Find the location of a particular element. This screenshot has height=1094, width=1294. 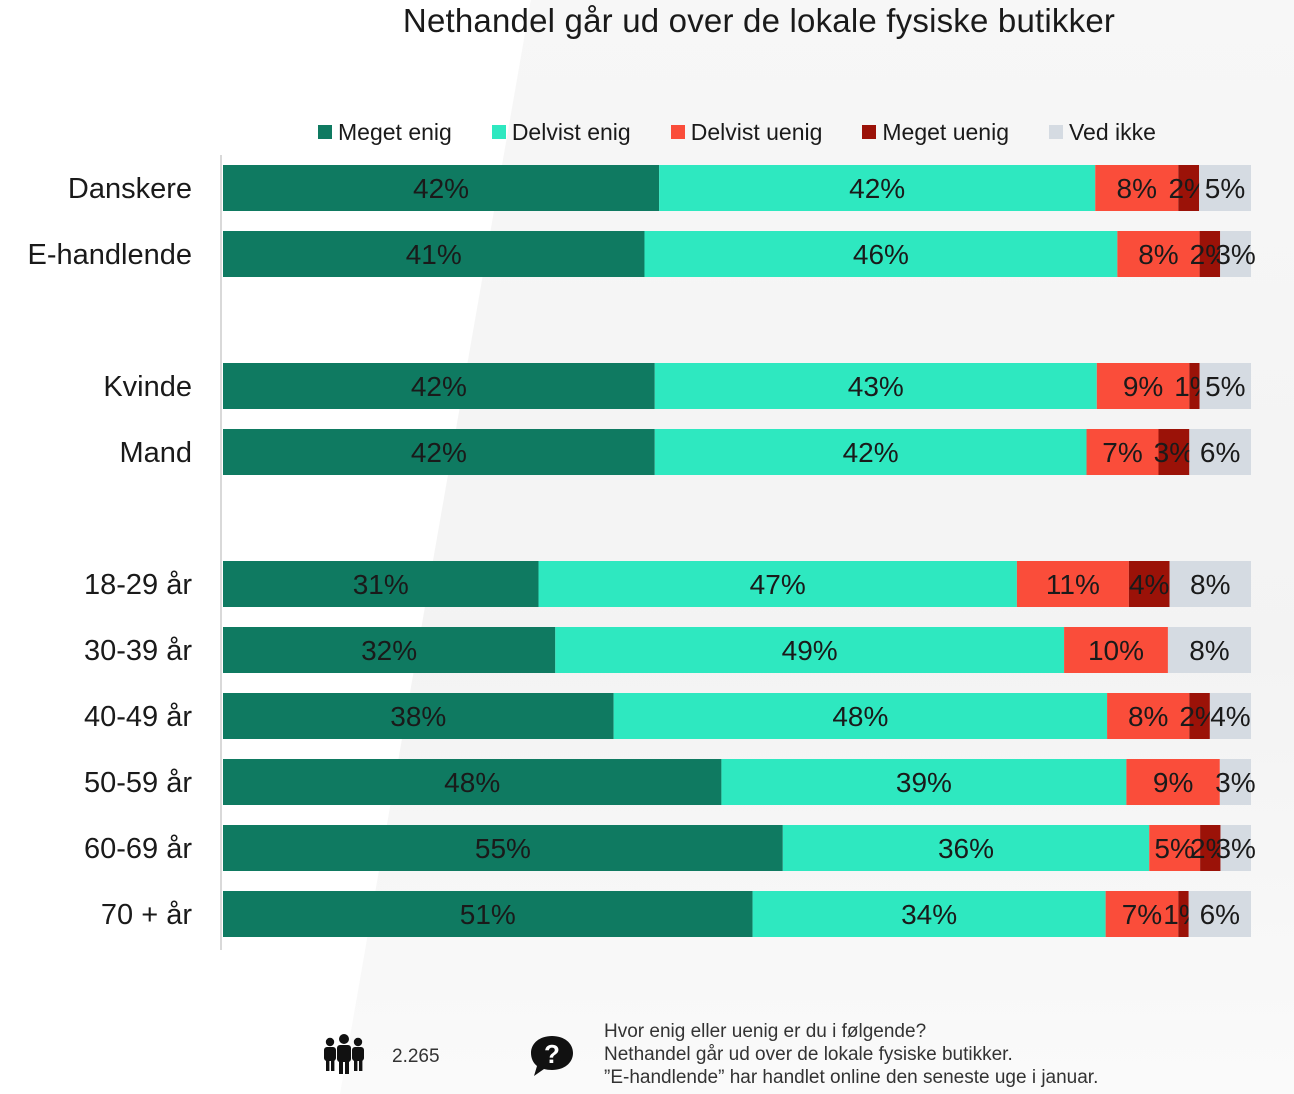

legend-label: Ved ikke is located at coordinates (1112, 131).